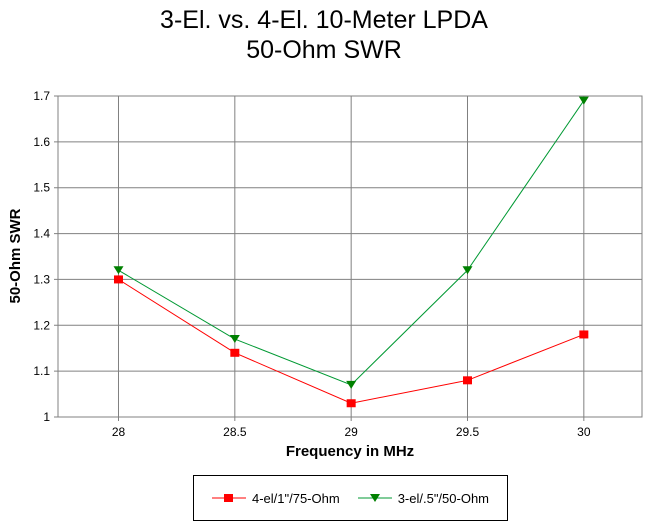 The height and width of the screenshot is (525, 648). What do you see at coordinates (15, 255) in the screenshot?
I see `y-axis-label: 50-Ohm SWR` at bounding box center [15, 255].